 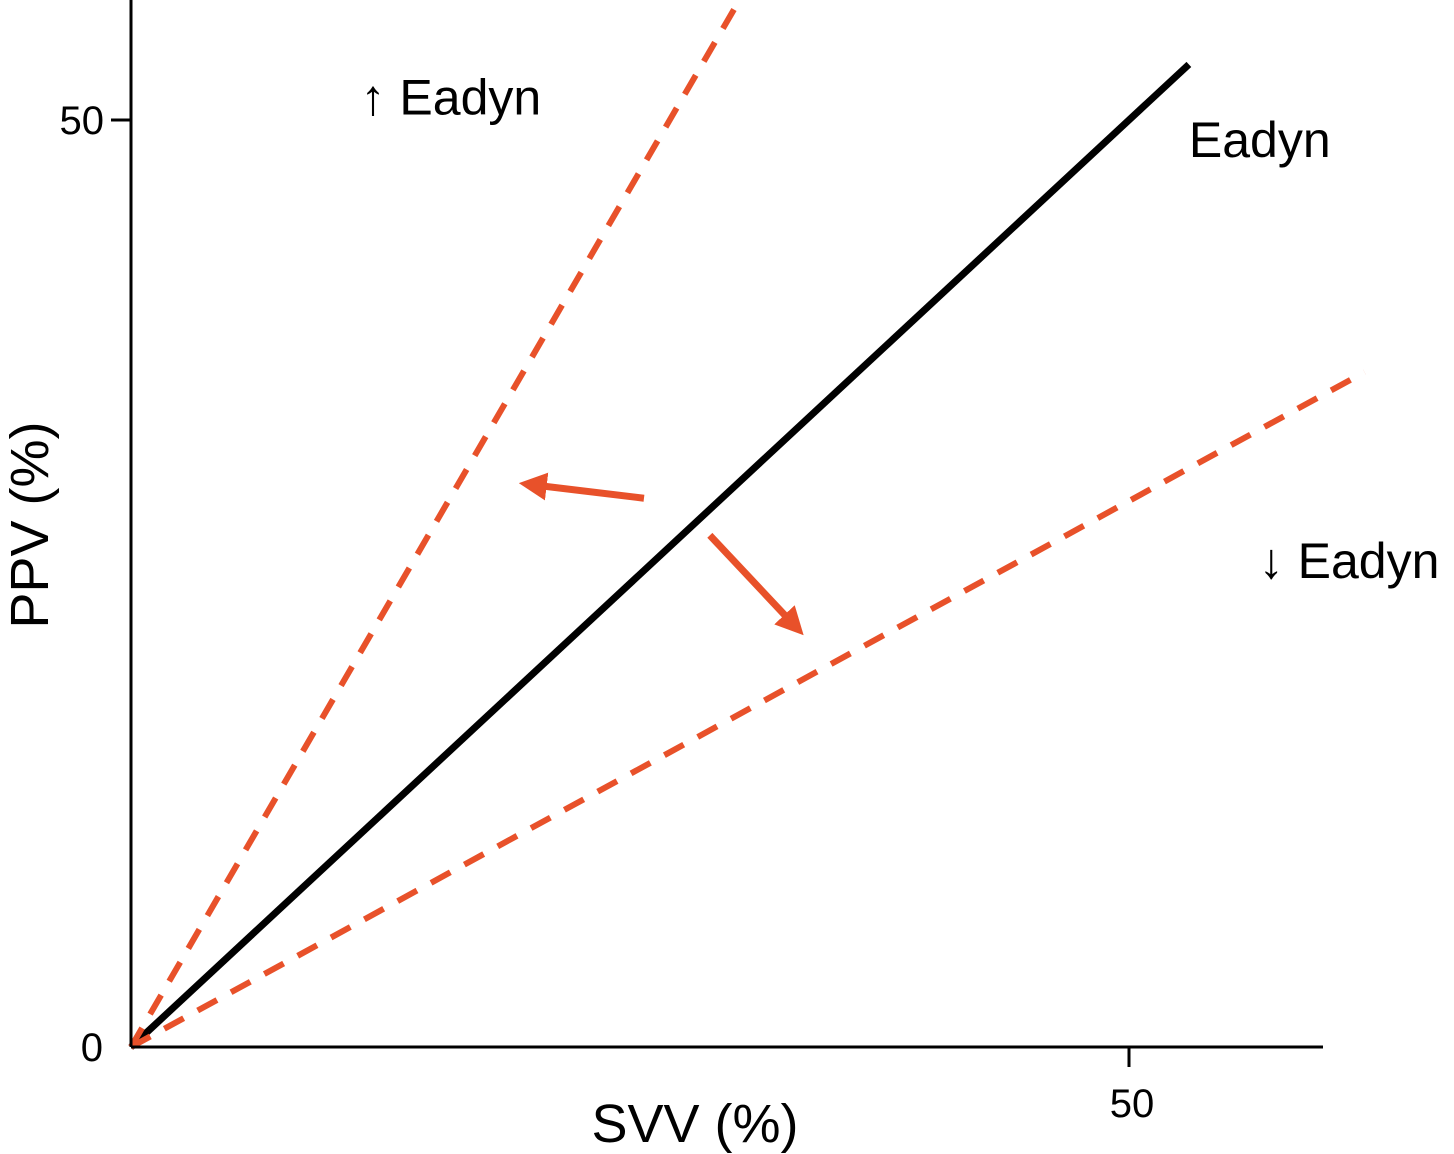 What do you see at coordinates (451, 97) in the screenshot?
I see `curve-label-0: ↑ Eadyn` at bounding box center [451, 97].